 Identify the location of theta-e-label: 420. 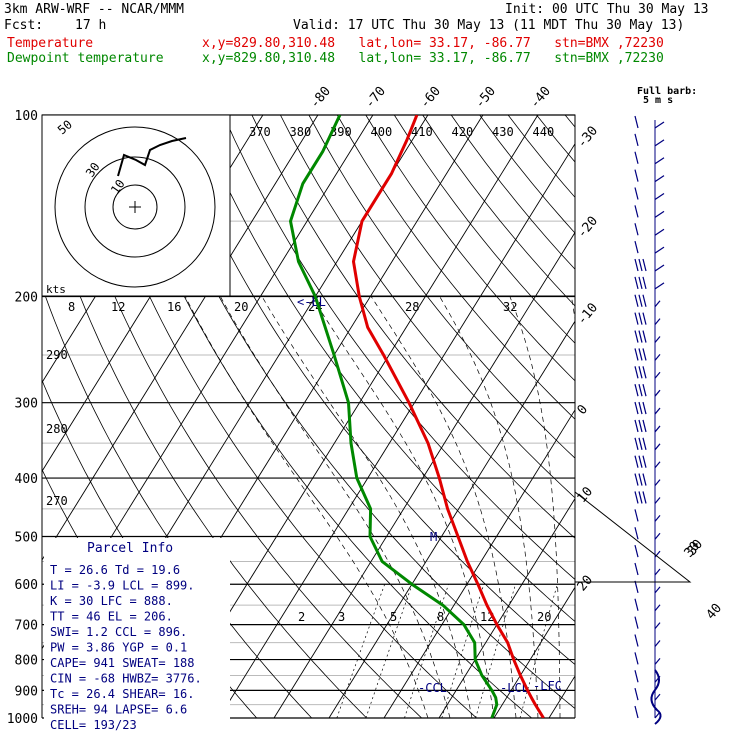
(463, 132).